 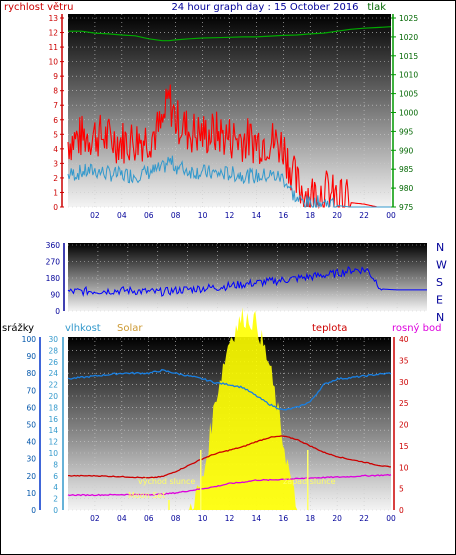 What do you see at coordinates (406, 207) in the screenshot?
I see `pressure-tick: 975` at bounding box center [406, 207].